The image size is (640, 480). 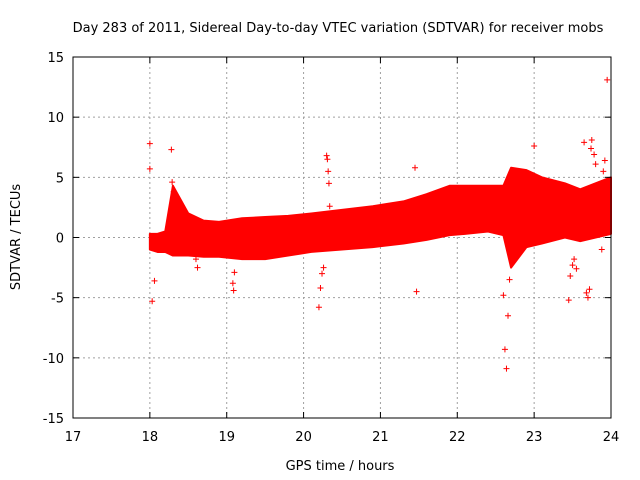 I want to click on y-tick-label: 10, so click(x=55, y=118).